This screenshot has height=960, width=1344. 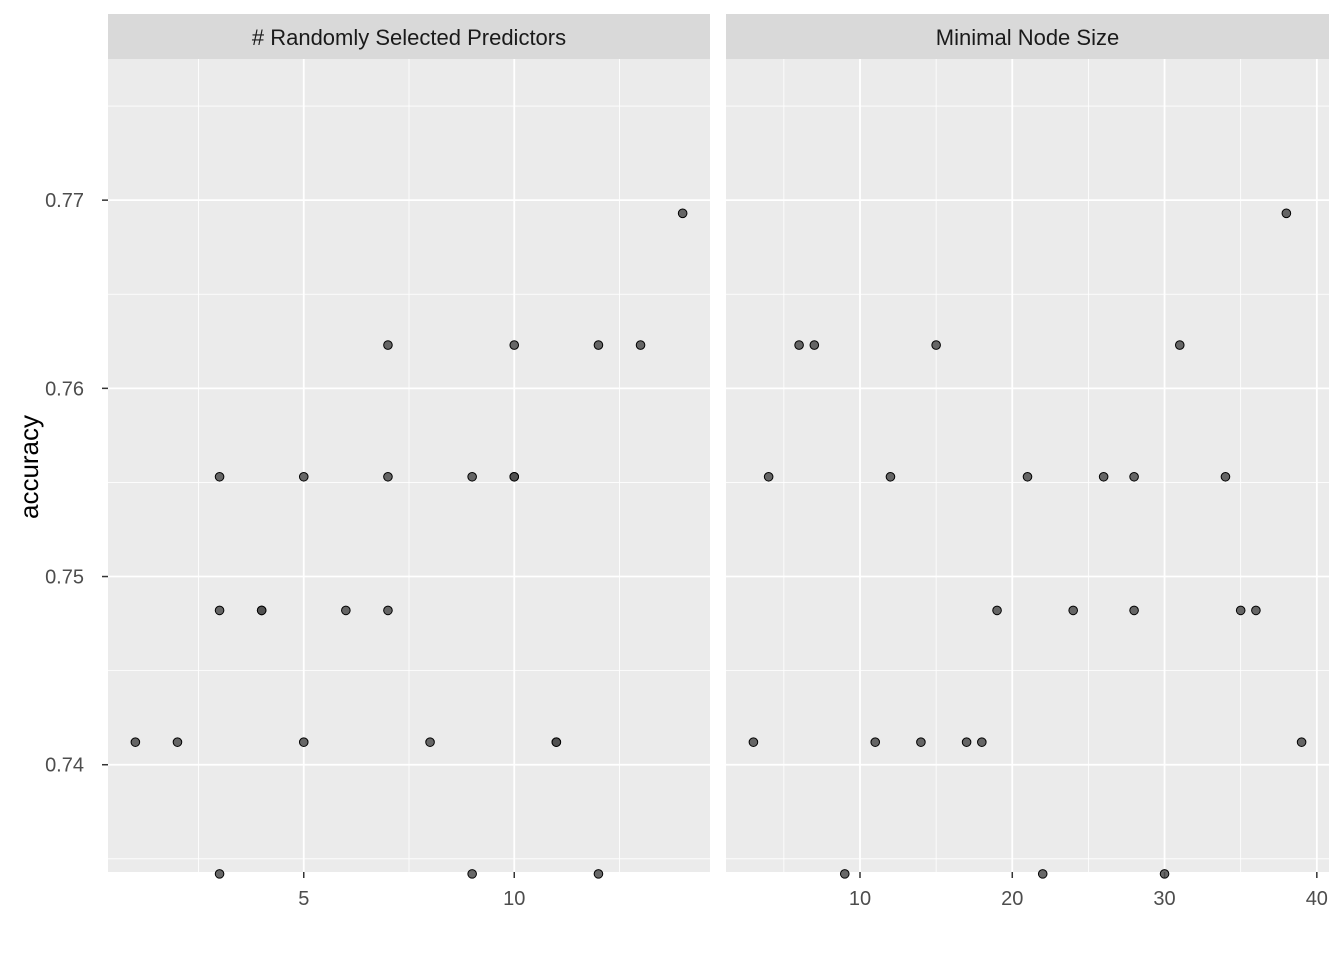 I want to click on y-tick-label: 0.74, so click(x=64, y=766).